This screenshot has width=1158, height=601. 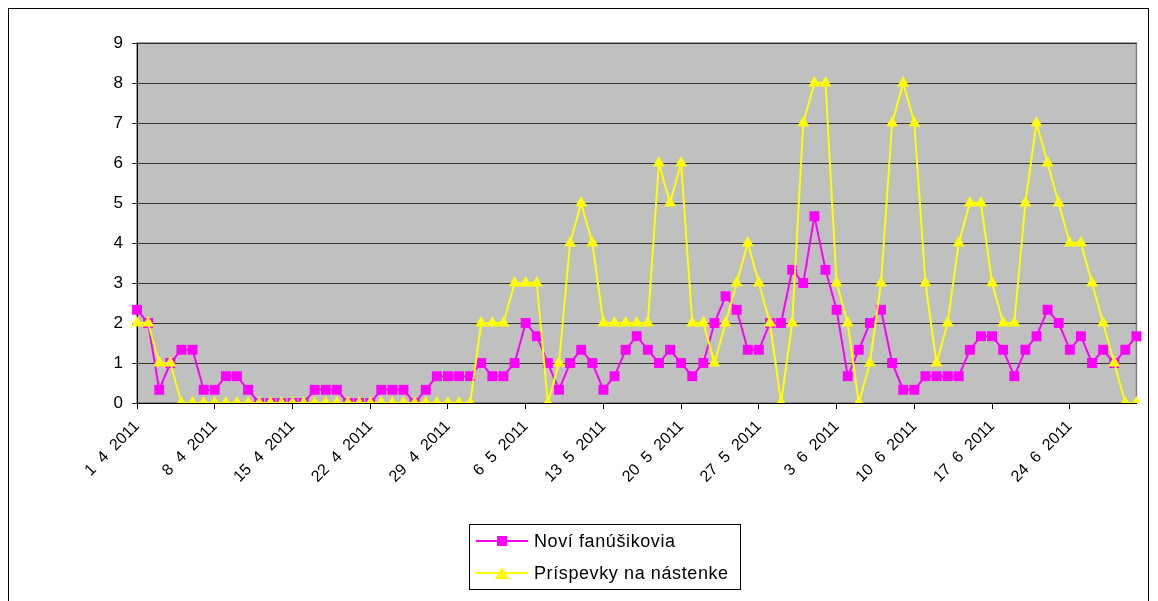 I want to click on y-tick-label: 0, so click(x=118, y=402).